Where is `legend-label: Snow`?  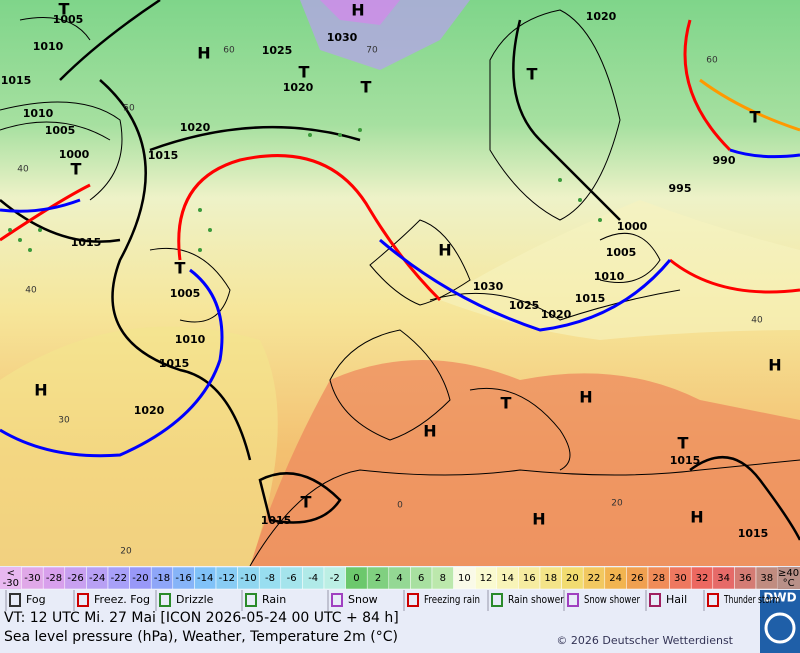 legend-label: Snow is located at coordinates (363, 599).